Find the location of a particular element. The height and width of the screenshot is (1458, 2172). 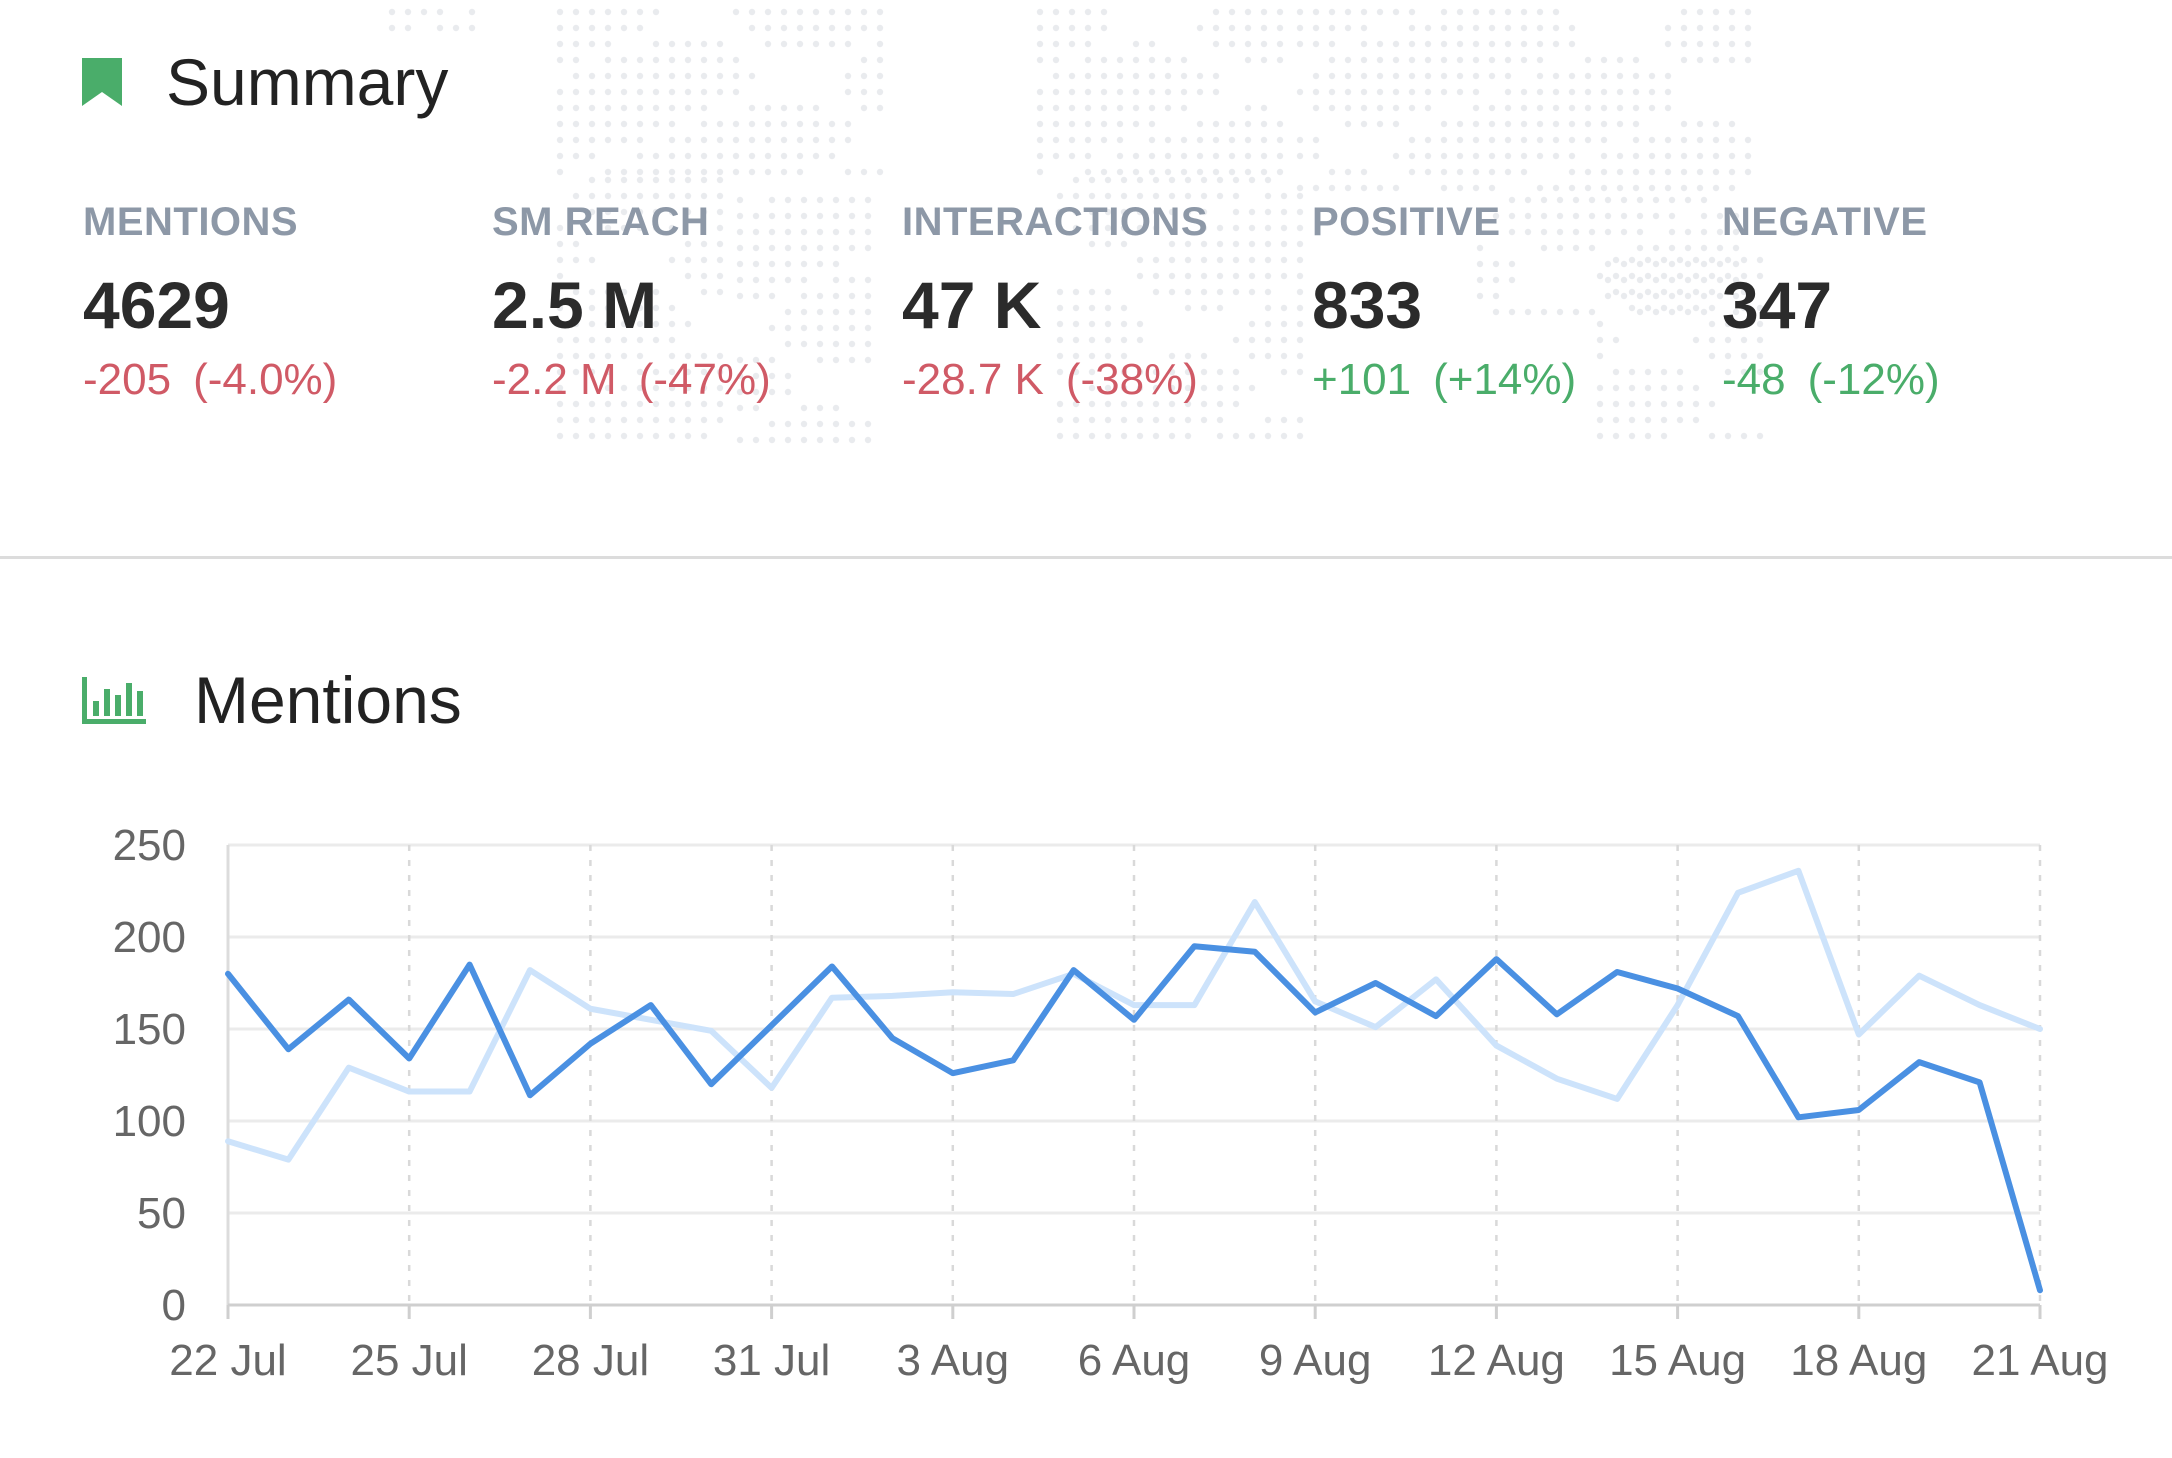

y-tick-label: 250 is located at coordinates (149, 845).